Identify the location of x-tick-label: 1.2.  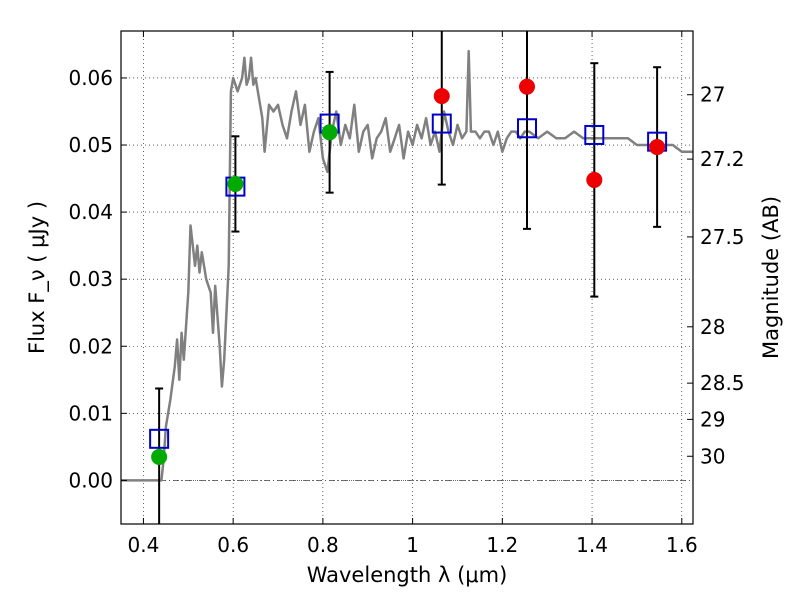
(502, 545).